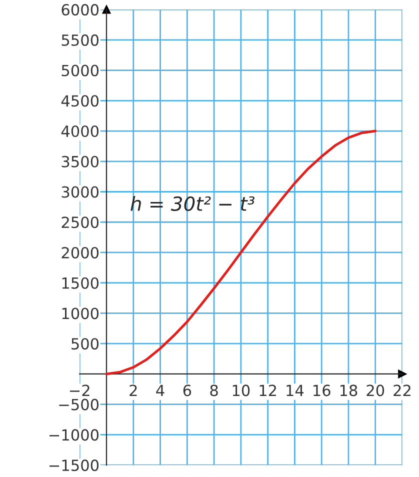 The image size is (419, 477). What do you see at coordinates (80, 192) in the screenshot?
I see `y-tick-label: 3000` at bounding box center [80, 192].